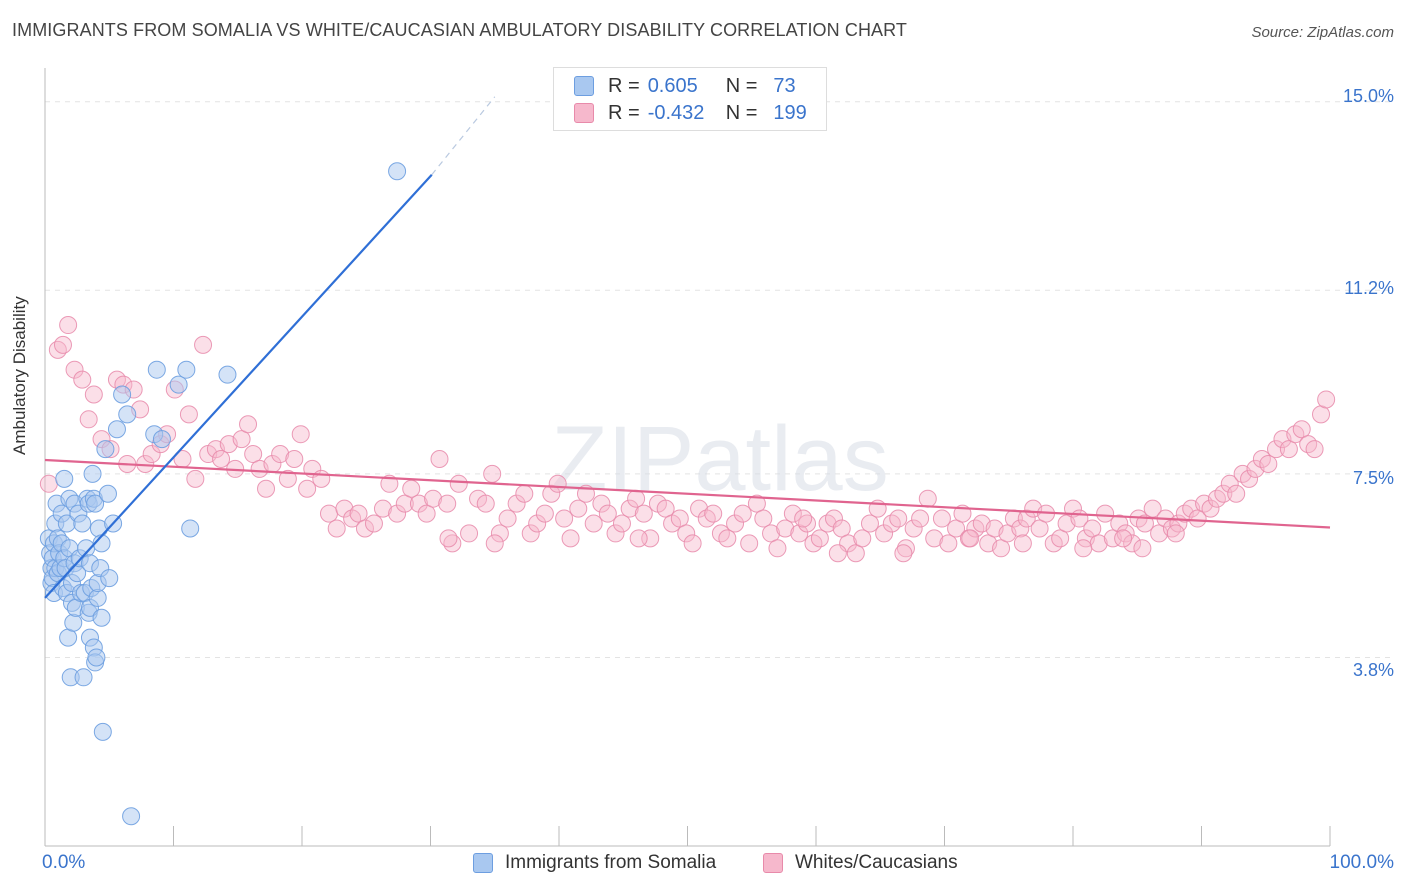 The width and height of the screenshot is (1406, 892). What do you see at coordinates (1361, 862) in the screenshot?
I see `x-tick-label: 100.0%` at bounding box center [1361, 862].